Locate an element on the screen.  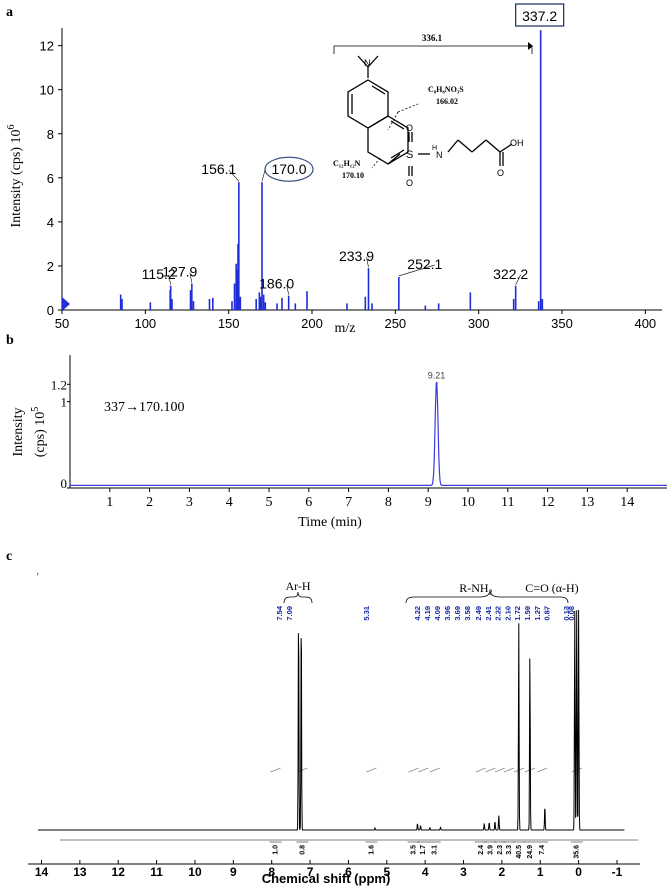
c-shift-label: 7.09 is located at coordinates (289, 613).